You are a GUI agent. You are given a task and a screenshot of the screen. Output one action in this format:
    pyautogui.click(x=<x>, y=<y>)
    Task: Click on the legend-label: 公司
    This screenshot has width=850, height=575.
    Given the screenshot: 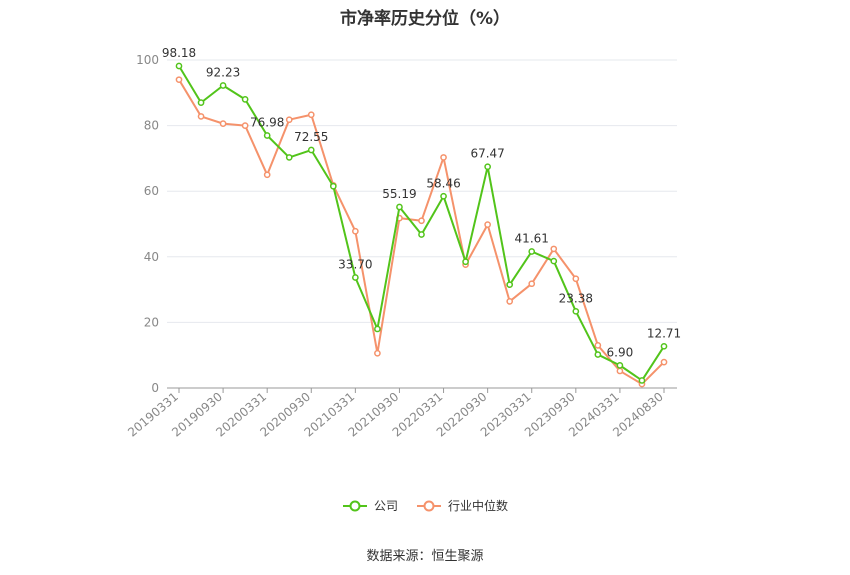 What is the action you would take?
    pyautogui.click(x=385, y=506)
    